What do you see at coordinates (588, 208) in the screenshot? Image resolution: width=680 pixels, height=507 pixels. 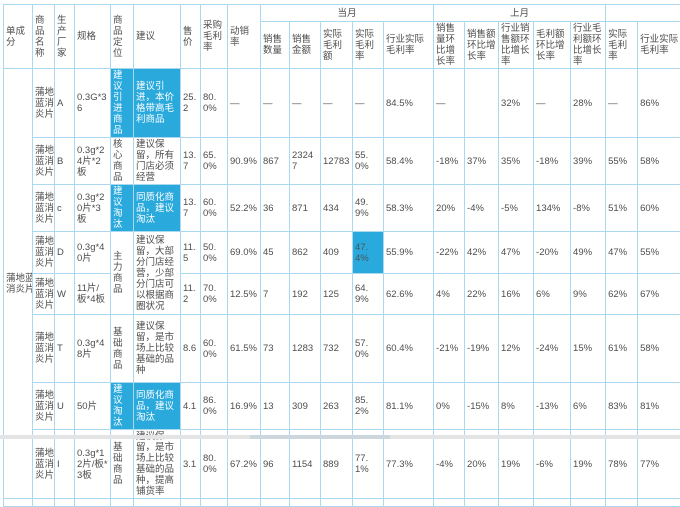 I see `value-cell: -8%` at bounding box center [588, 208].